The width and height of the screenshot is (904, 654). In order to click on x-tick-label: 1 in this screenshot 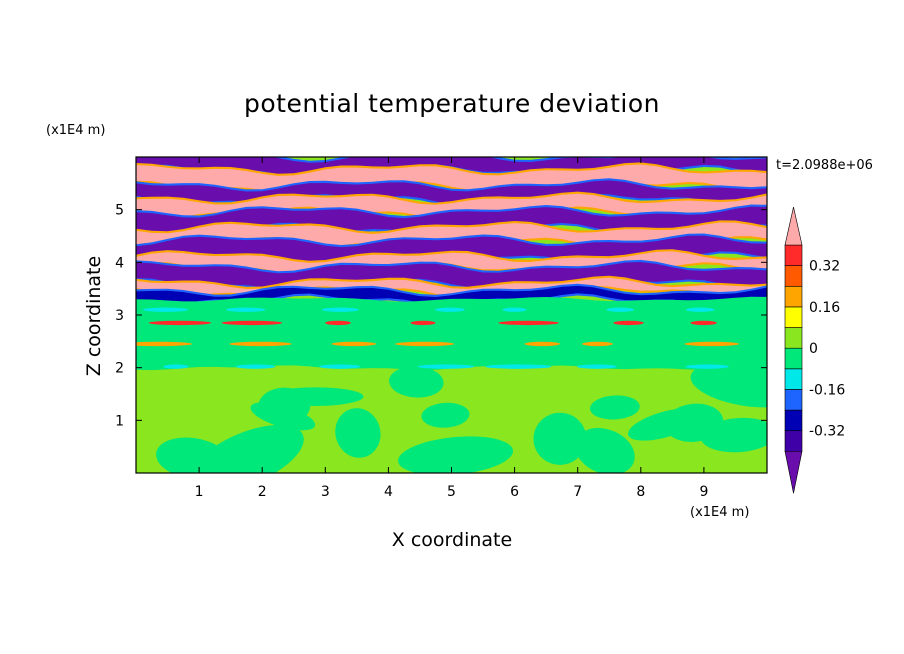, I will do `click(199, 492)`.